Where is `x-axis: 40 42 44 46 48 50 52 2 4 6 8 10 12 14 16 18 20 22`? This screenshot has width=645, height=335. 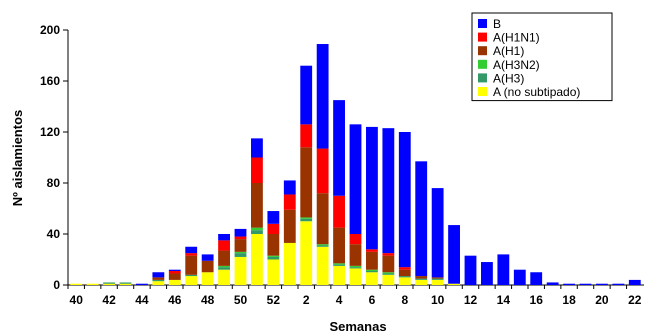
x-axis: 40 42 44 46 48 50 52 2 4 6 8 10 12 14 16 18 20 22 is located at coordinates (355, 295).